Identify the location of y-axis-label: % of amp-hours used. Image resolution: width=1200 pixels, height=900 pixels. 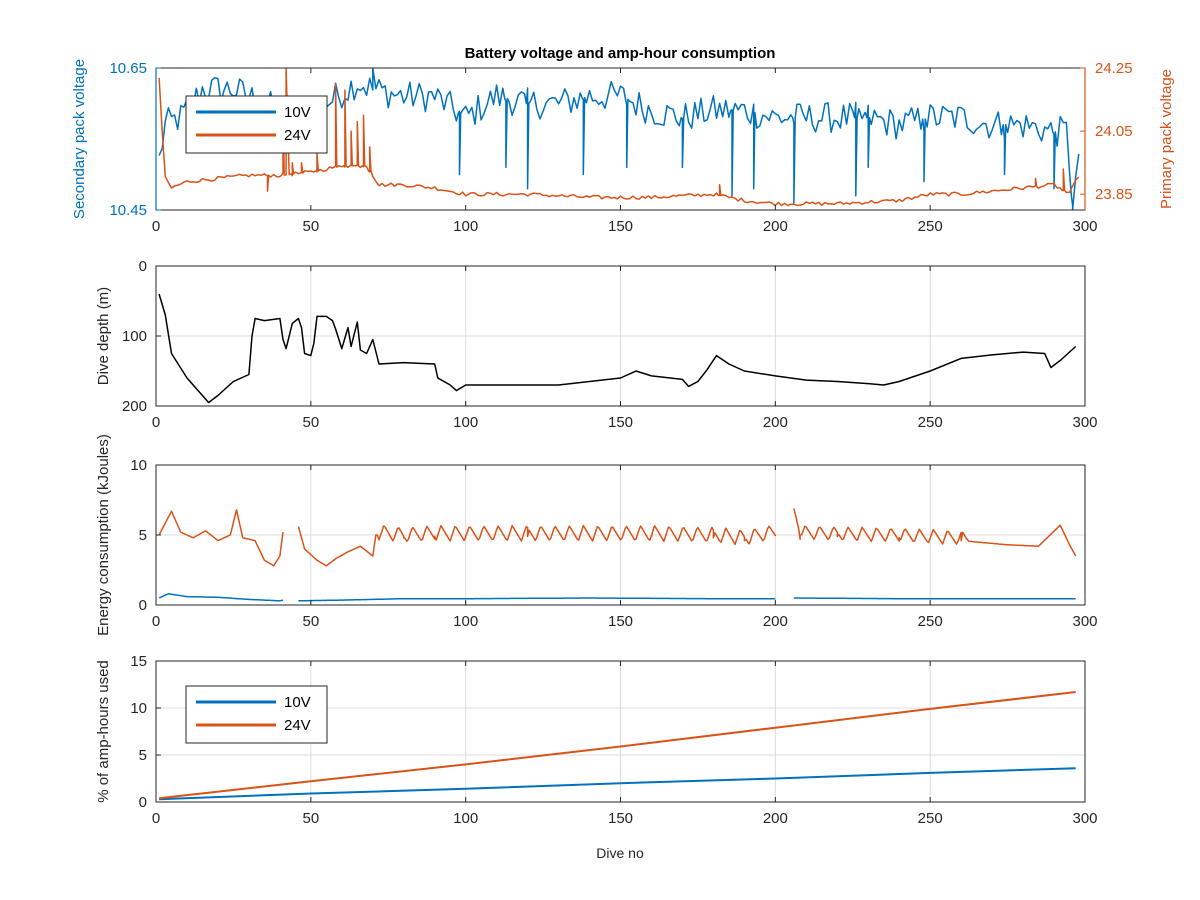
(103, 731).